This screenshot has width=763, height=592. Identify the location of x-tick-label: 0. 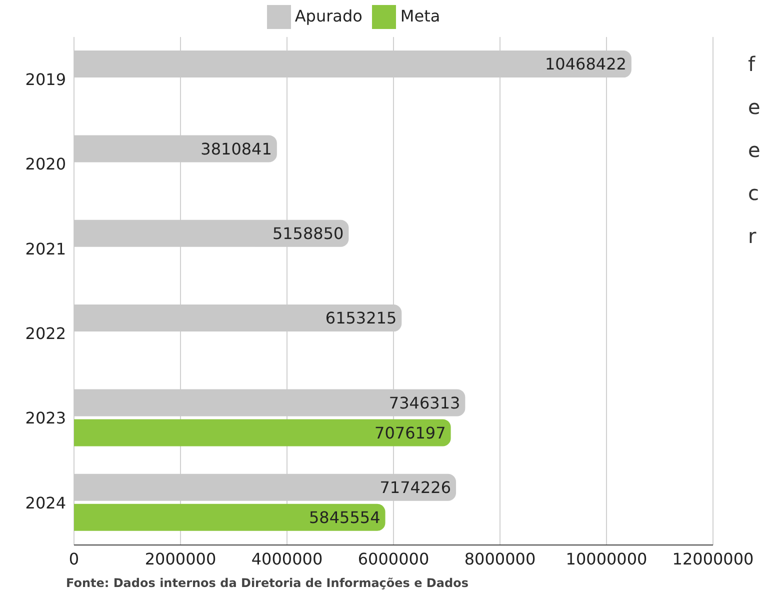
(74, 558).